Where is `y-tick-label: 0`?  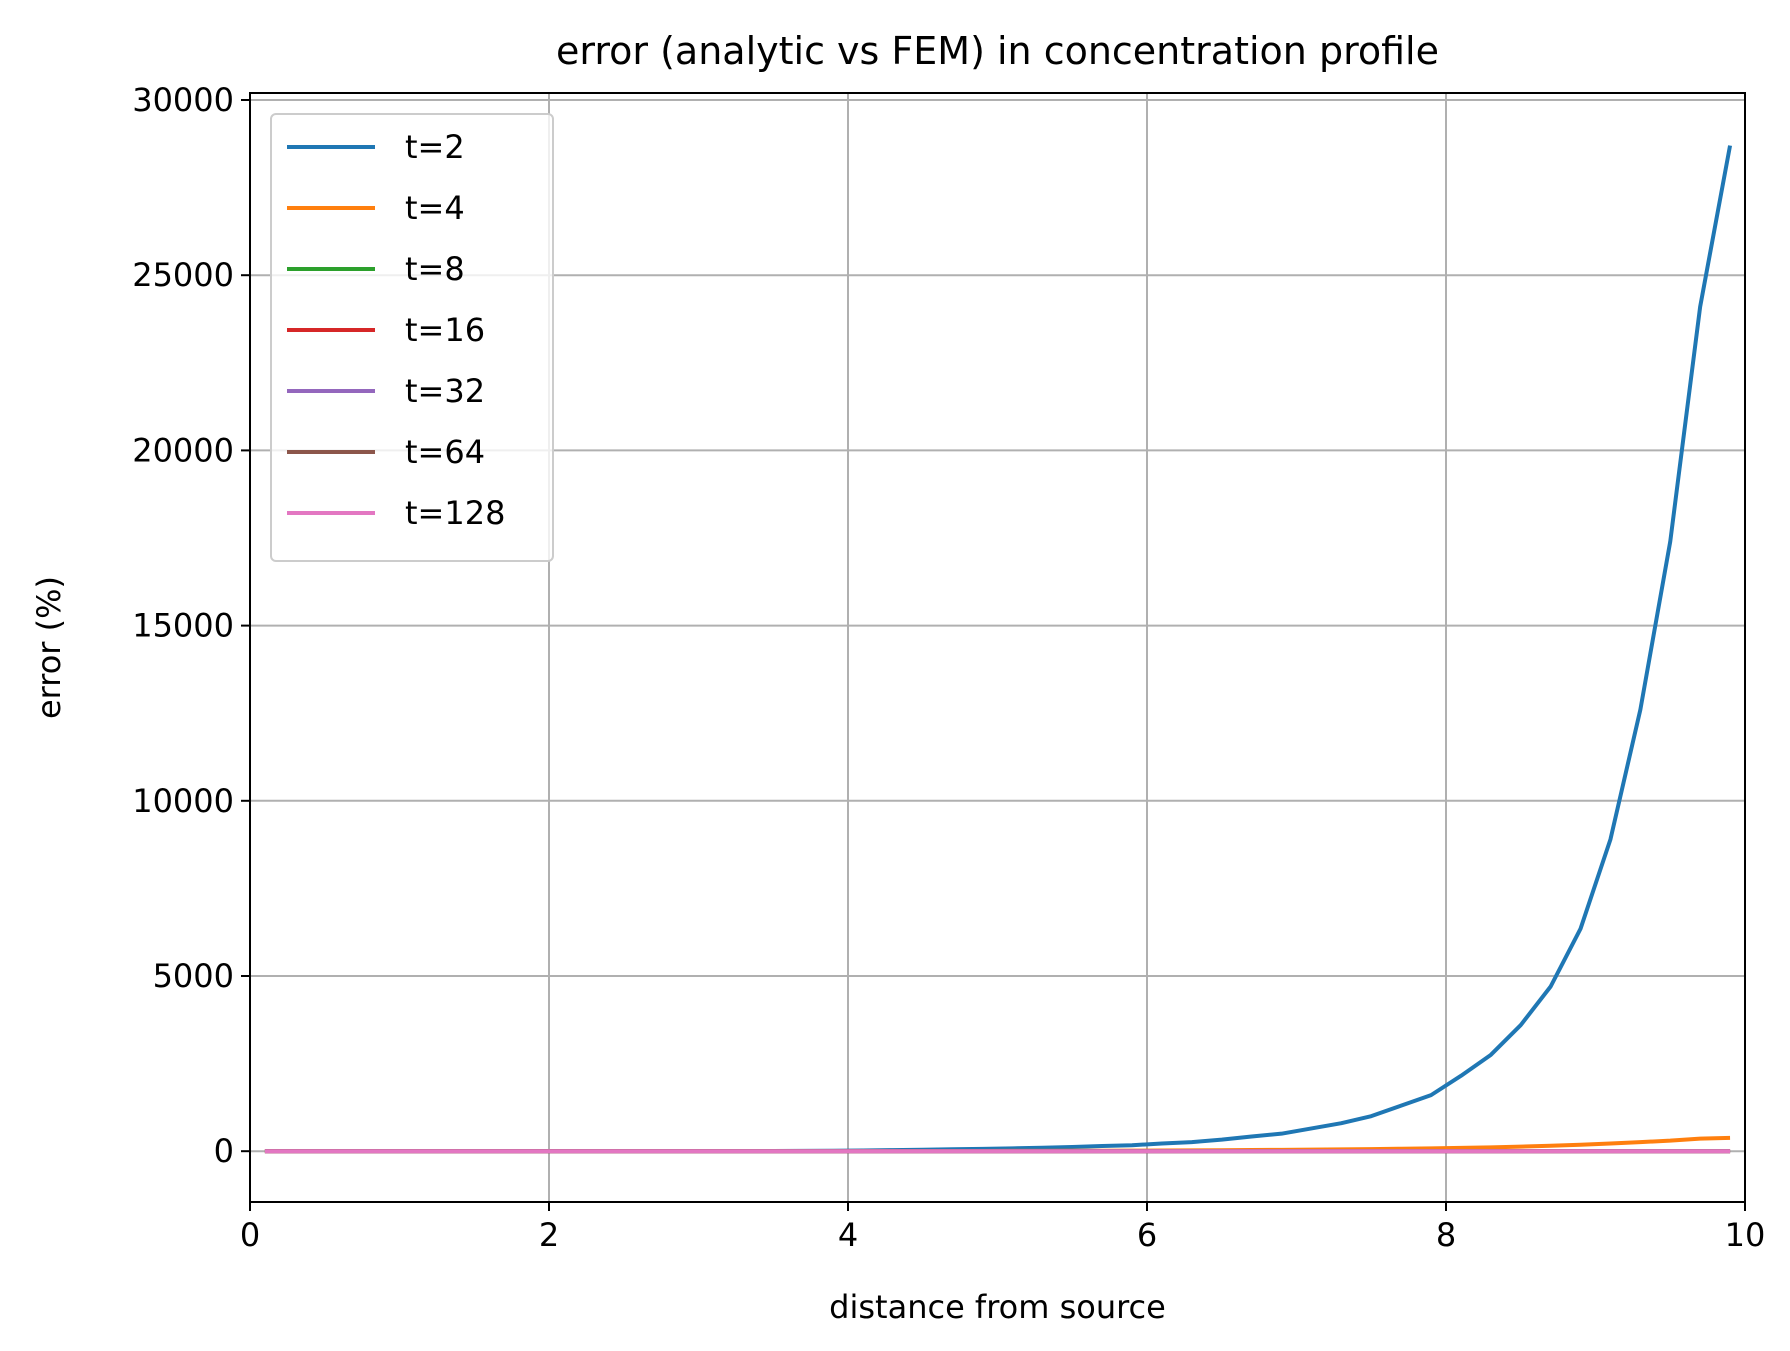 y-tick-label: 0 is located at coordinates (224, 1151).